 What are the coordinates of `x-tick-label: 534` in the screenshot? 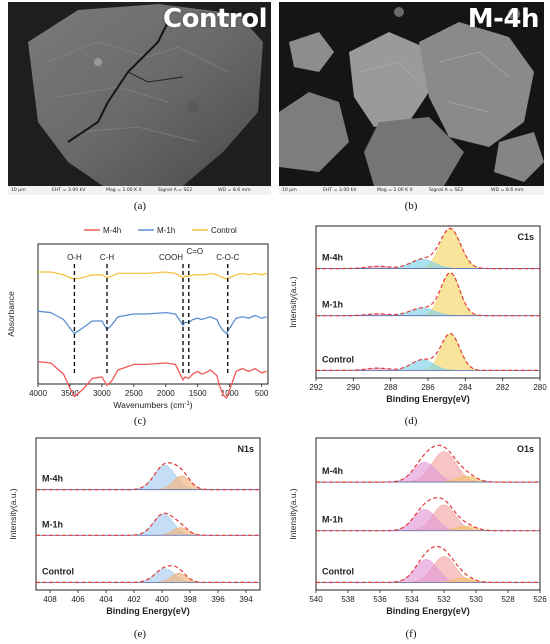 It's located at (412, 599).